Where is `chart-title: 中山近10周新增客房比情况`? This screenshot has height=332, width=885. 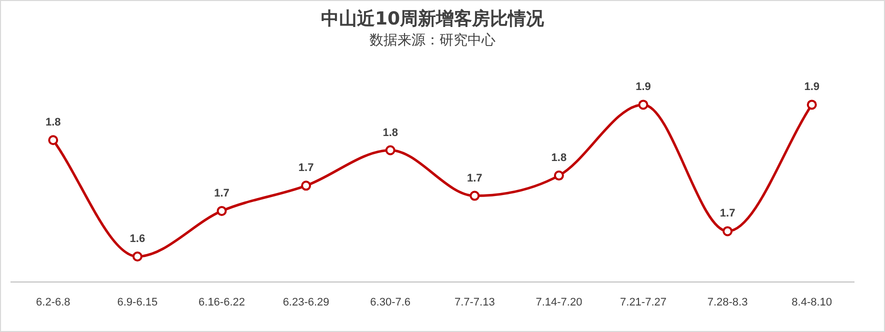
chart-title: 中山近10周新增客房比情况 is located at coordinates (433, 19).